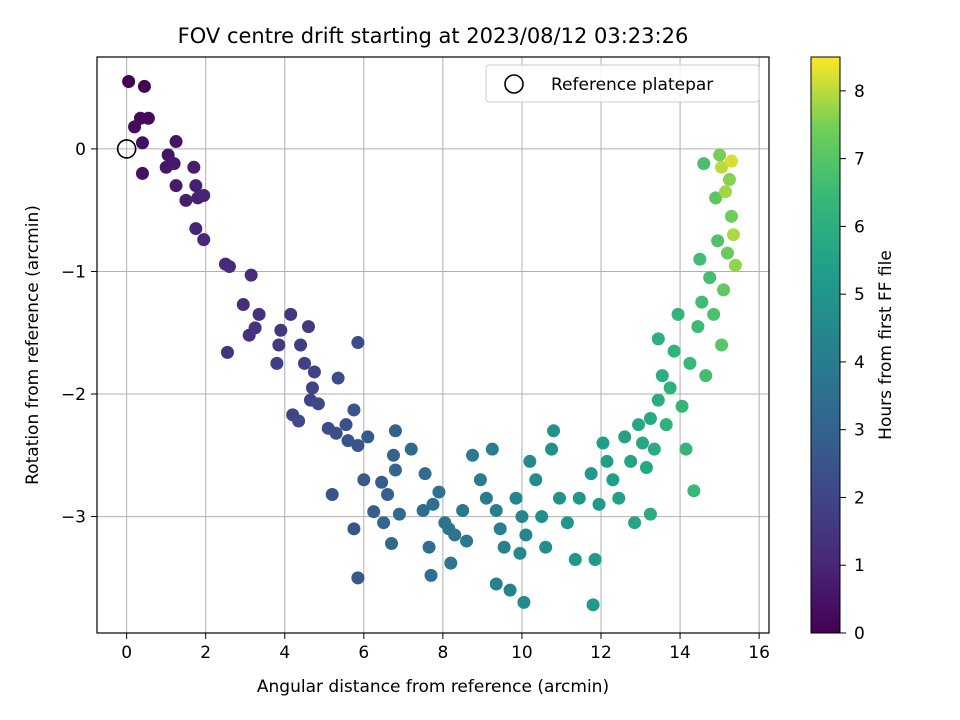 The height and width of the screenshot is (720, 960). Describe the element at coordinates (859, 227) in the screenshot. I see `colorbar-tick-label: 6` at that location.